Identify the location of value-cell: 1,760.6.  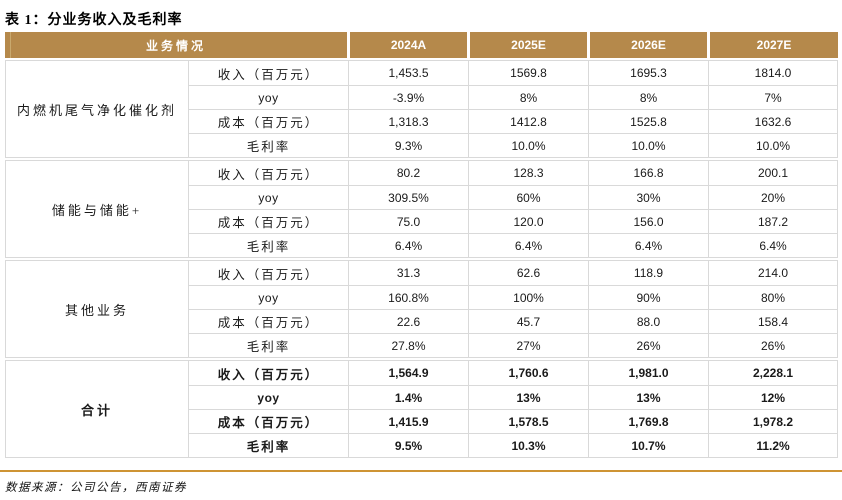
(528, 373).